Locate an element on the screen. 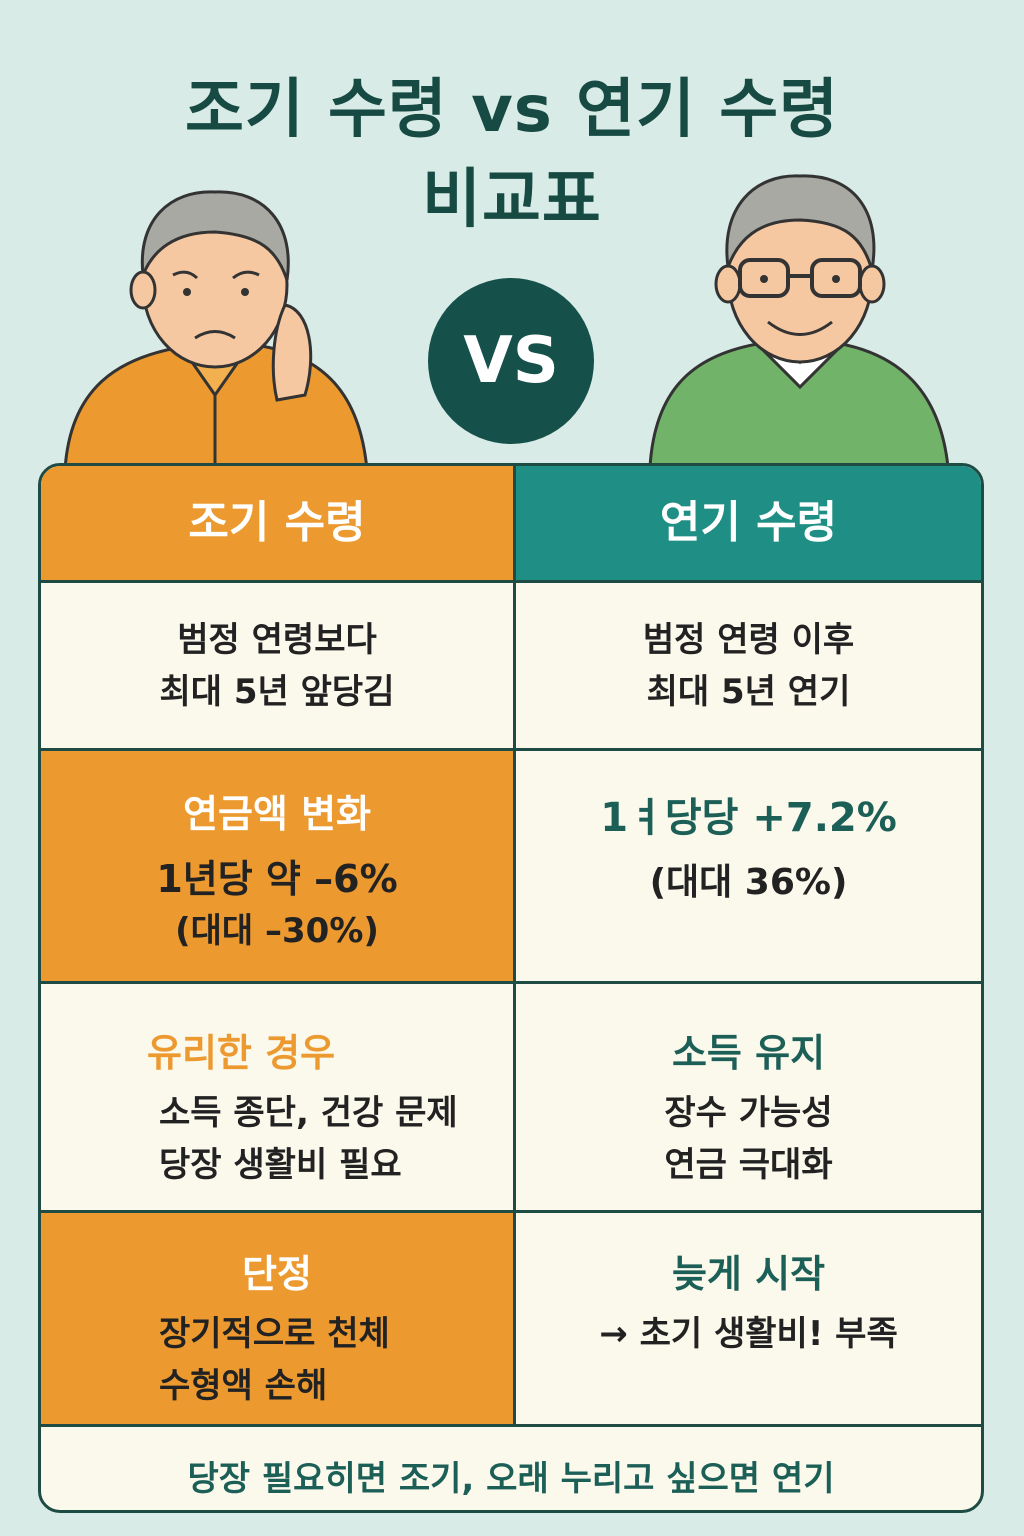 This screenshot has width=1024, height=1536. header-deferred: 연기 수령 is located at coordinates (748, 523).